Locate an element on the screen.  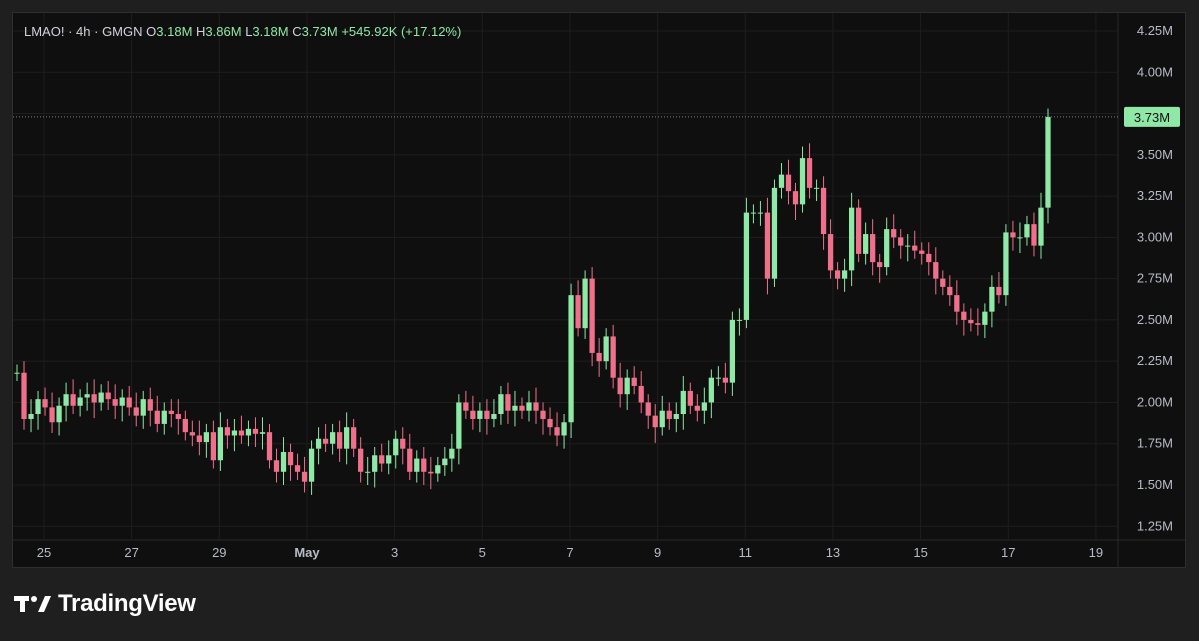
legend-symbol: LMAO! is located at coordinates (44, 31).